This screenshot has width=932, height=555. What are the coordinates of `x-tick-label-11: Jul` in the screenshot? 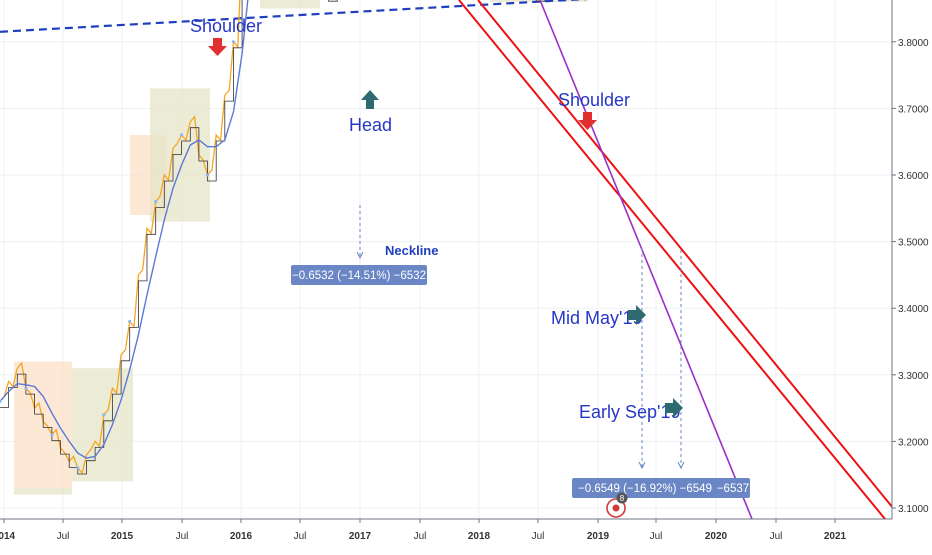 It's located at (656, 536).